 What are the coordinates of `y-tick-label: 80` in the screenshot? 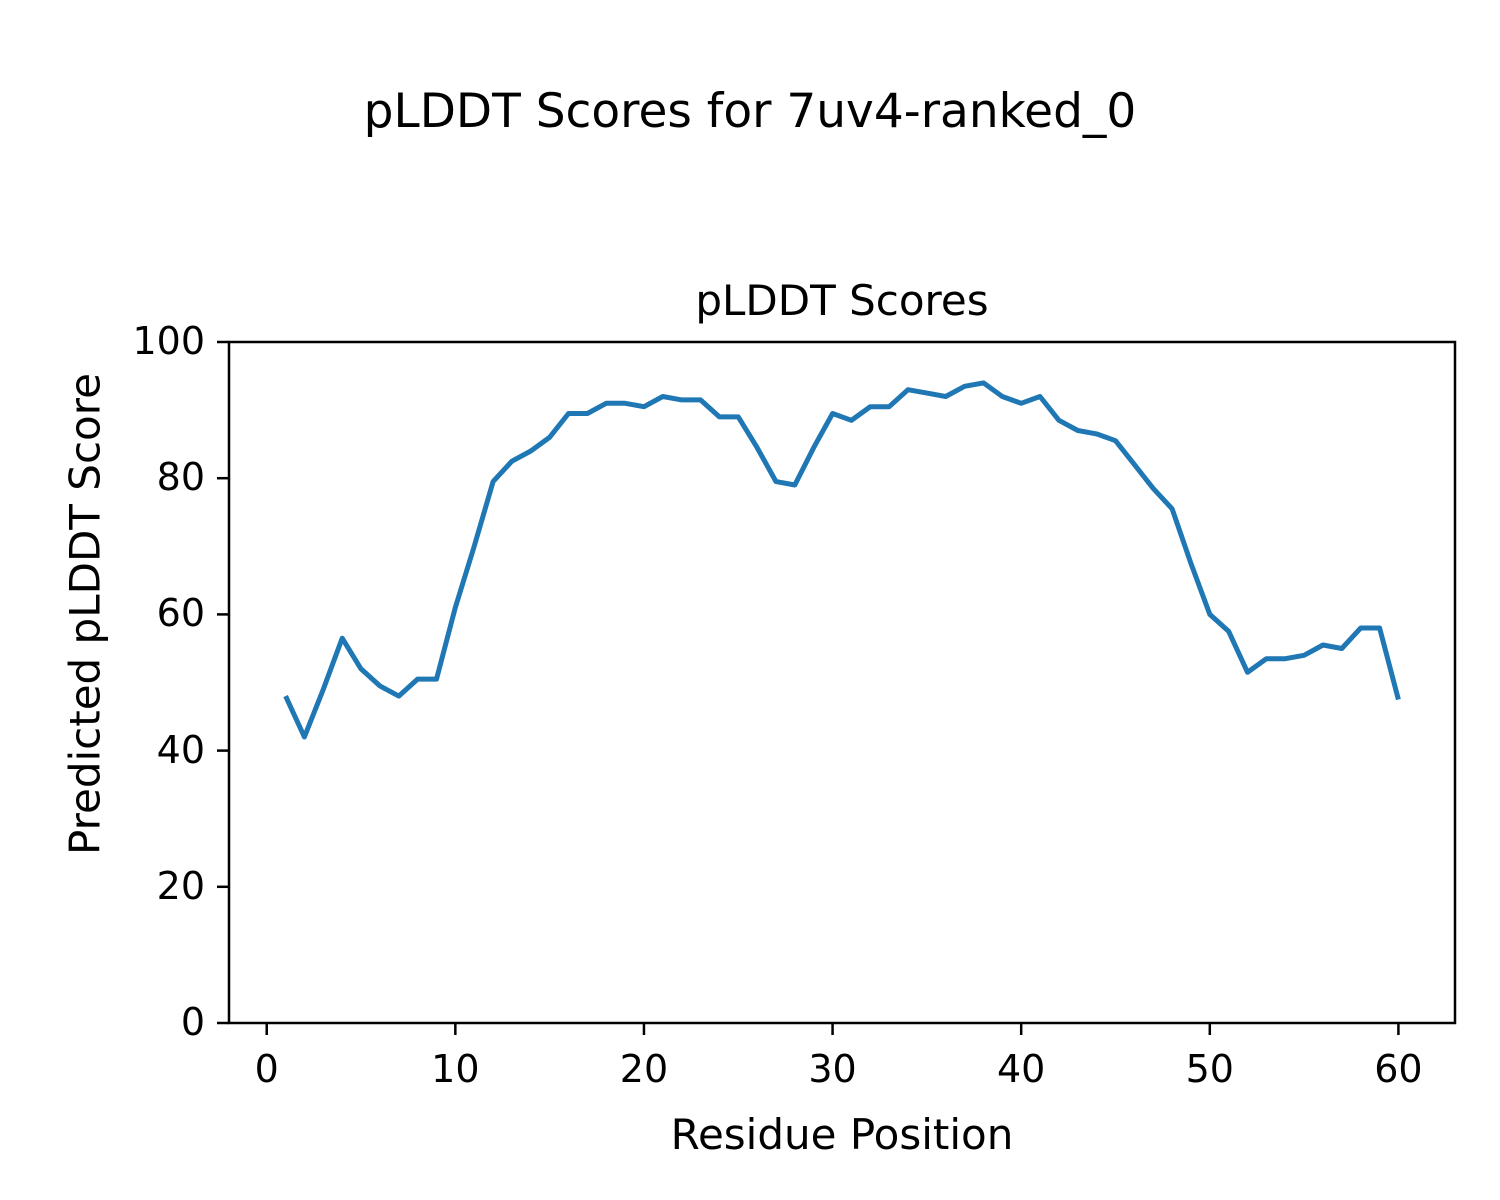 It's located at (180, 477).